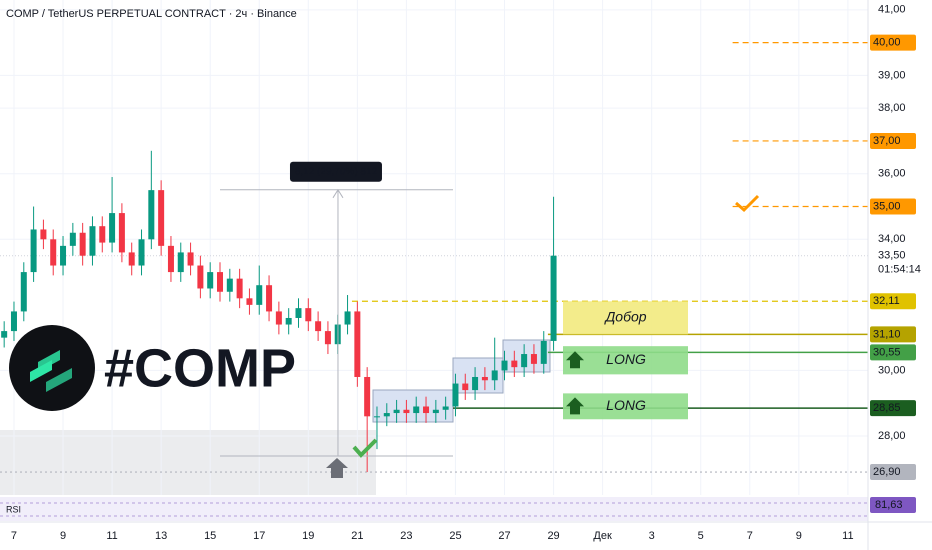 The width and height of the screenshot is (932, 550). Describe the element at coordinates (892, 239) in the screenshot. I see `y-tick-label: 34,00` at that location.